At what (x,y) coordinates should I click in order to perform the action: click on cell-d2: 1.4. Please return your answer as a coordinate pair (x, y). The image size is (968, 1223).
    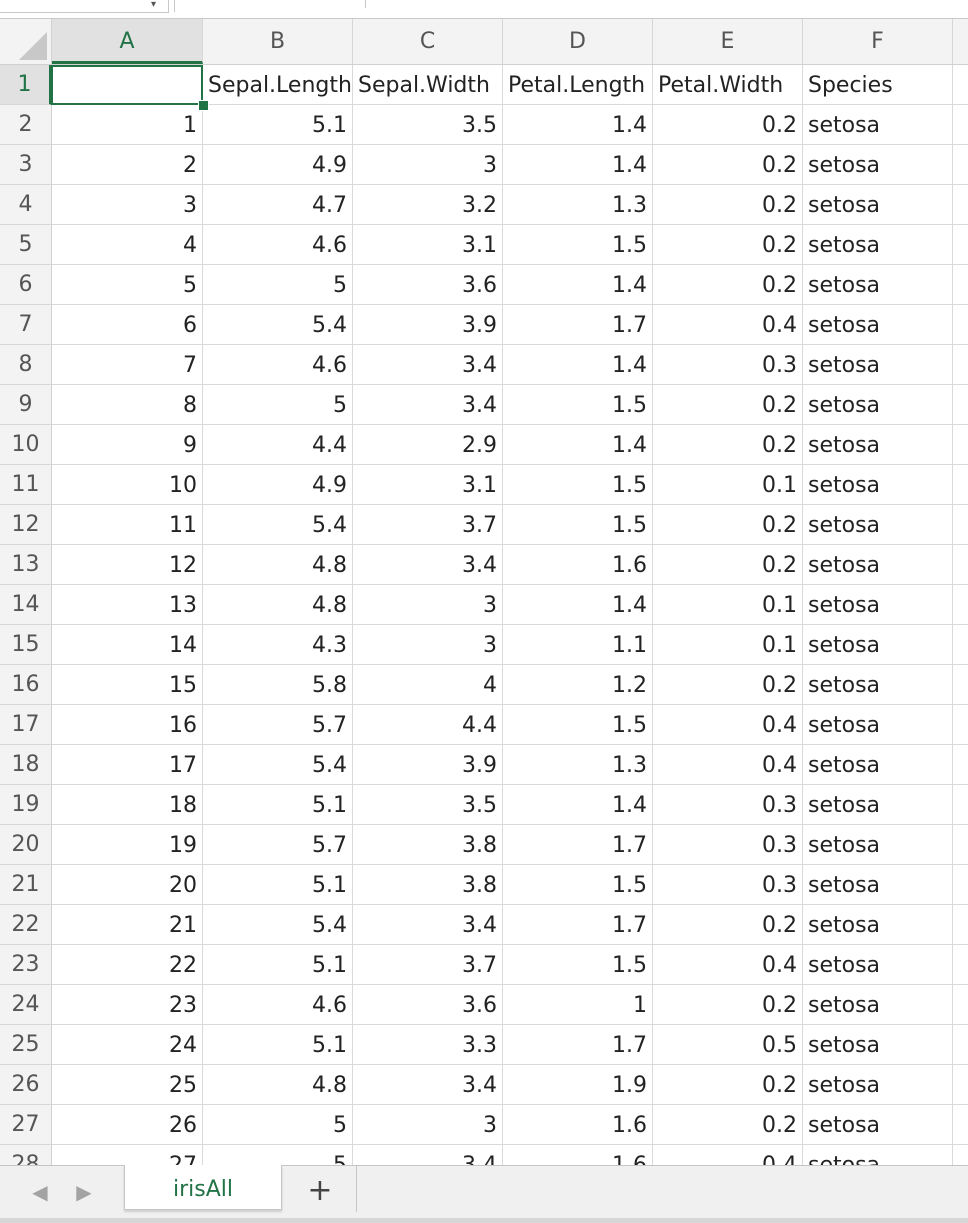
    Looking at the image, I should click on (578, 125).